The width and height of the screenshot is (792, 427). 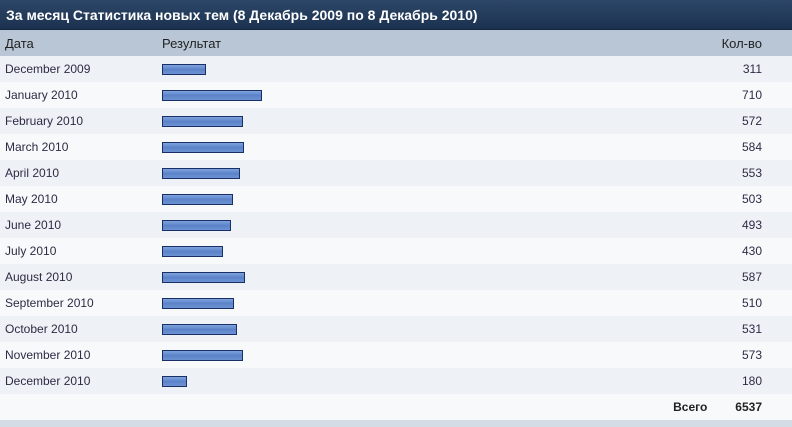 What do you see at coordinates (44, 121) in the screenshot?
I see `row-date: February 2010` at bounding box center [44, 121].